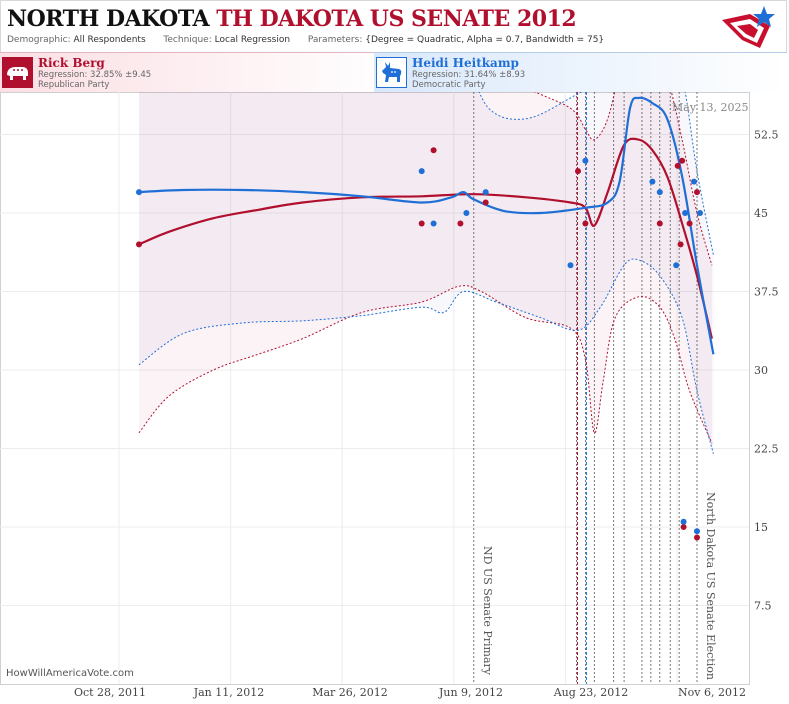 This screenshot has width=789, height=704. What do you see at coordinates (470, 692) in the screenshot?
I see `x-tick-label: Jun 9, 2012` at bounding box center [470, 692].